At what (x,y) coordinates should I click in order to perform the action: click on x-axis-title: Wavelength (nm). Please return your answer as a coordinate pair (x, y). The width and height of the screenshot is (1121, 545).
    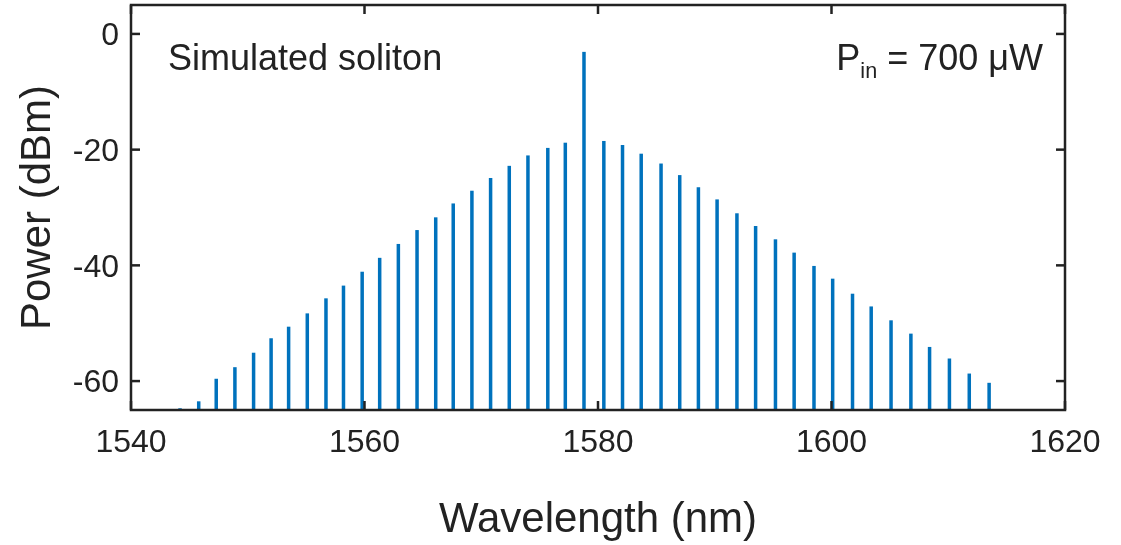
    Looking at the image, I should click on (598, 517).